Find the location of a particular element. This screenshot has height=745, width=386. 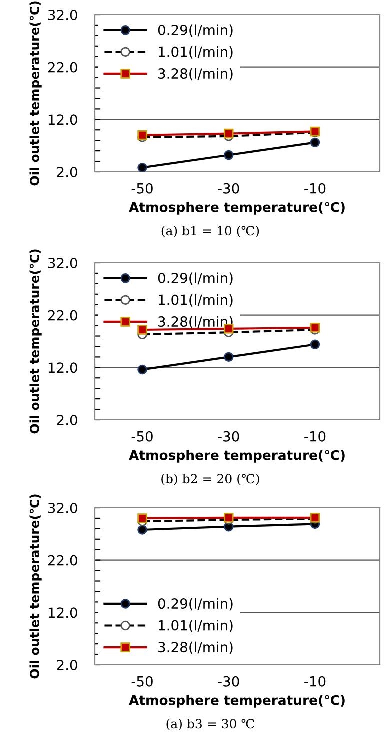

text: (a) b3 = 30 ℃ is located at coordinates (210, 724).